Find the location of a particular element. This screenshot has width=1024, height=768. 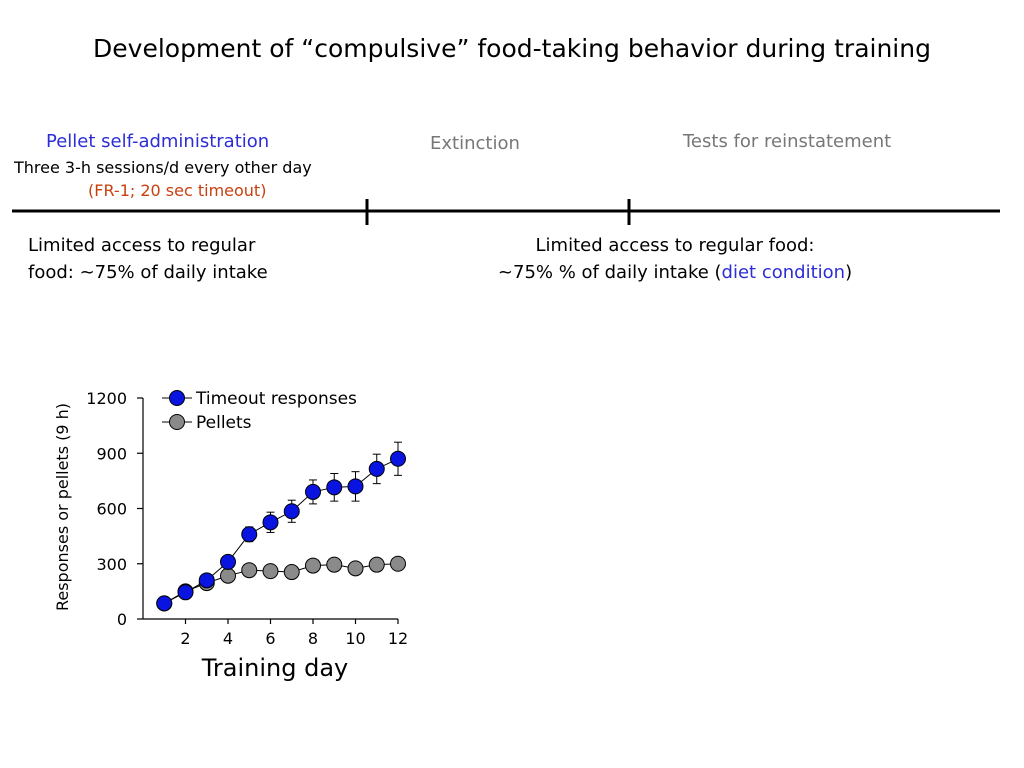

y-axis-label: Responses or pellets (9 h) is located at coordinates (62, 507).